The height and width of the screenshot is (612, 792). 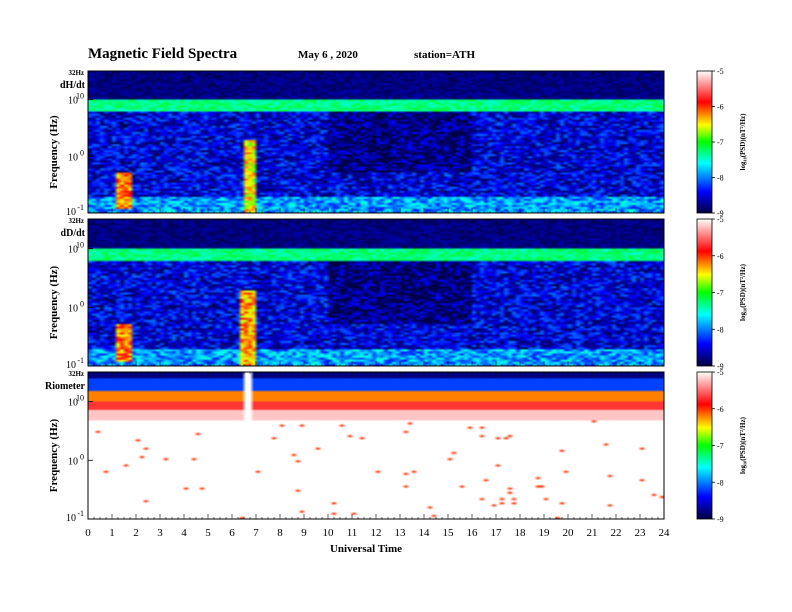 I want to click on x-tick-label: 10, so click(x=329, y=533).